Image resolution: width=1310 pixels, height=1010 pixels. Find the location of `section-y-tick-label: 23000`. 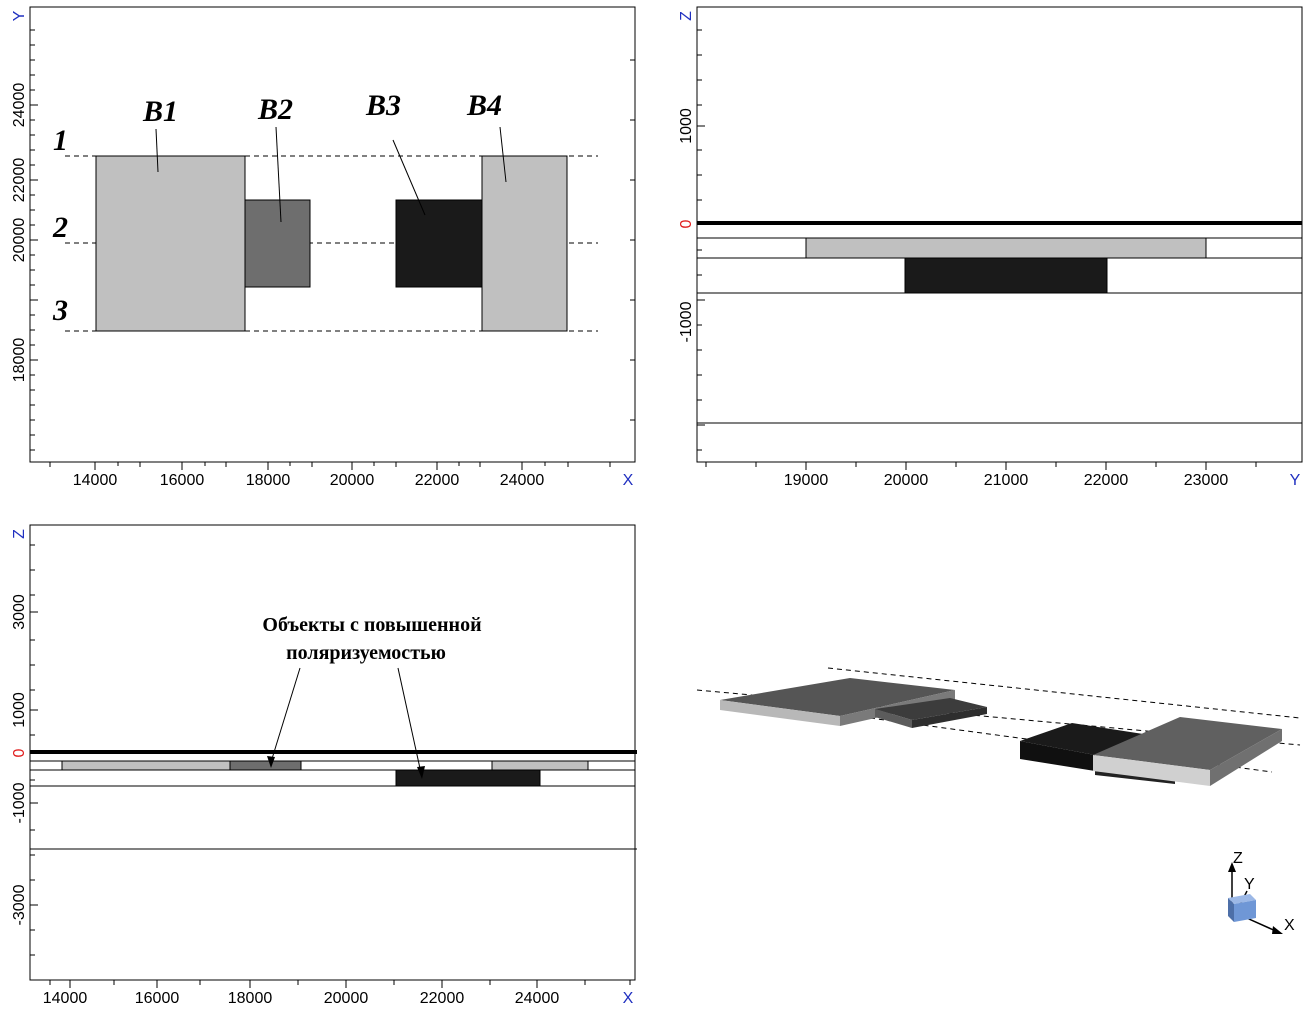

section-y-tick-label: 23000 is located at coordinates (1206, 480).